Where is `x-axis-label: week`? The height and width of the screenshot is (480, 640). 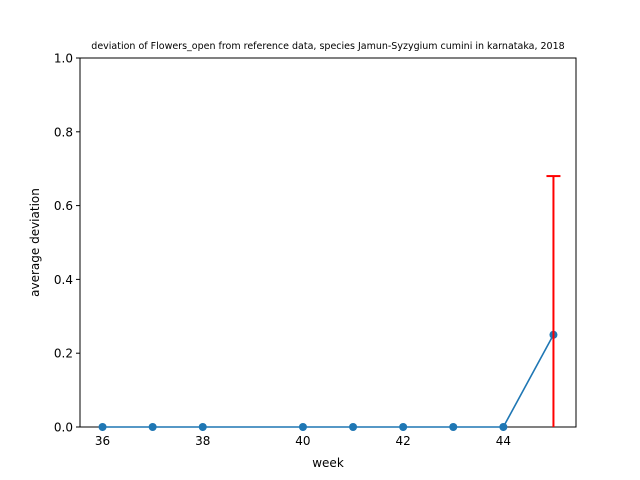 x-axis-label: week is located at coordinates (328, 463).